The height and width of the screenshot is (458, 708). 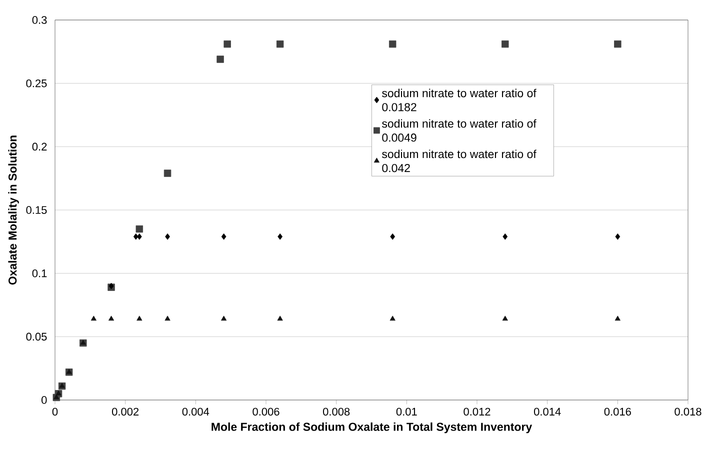 I want to click on y-tick-label: 0.25, so click(x=36, y=83).